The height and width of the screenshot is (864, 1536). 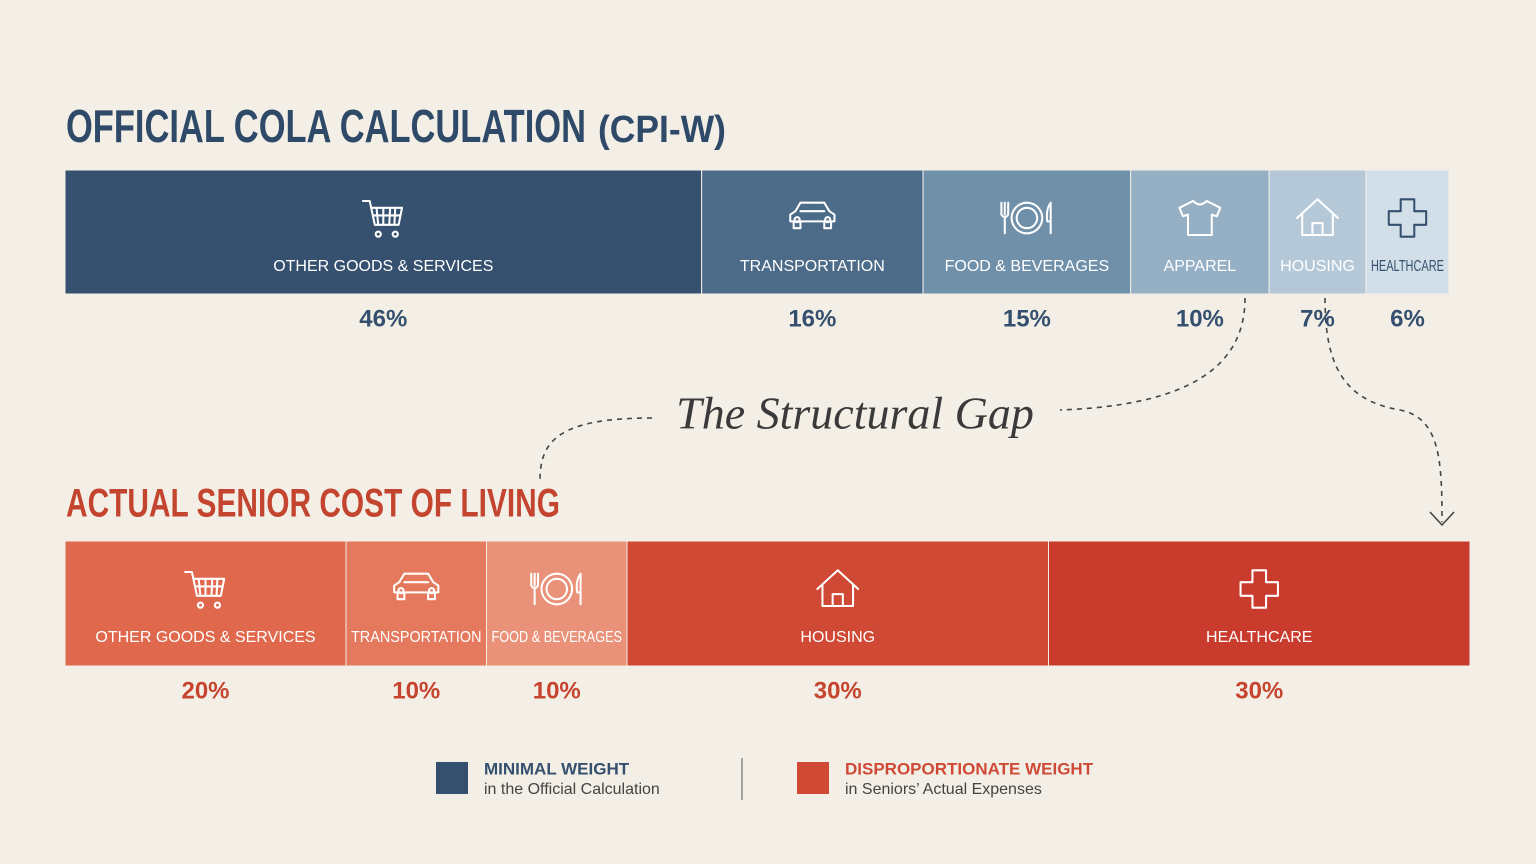 I want to click on value-label: 16%, so click(x=812, y=318).